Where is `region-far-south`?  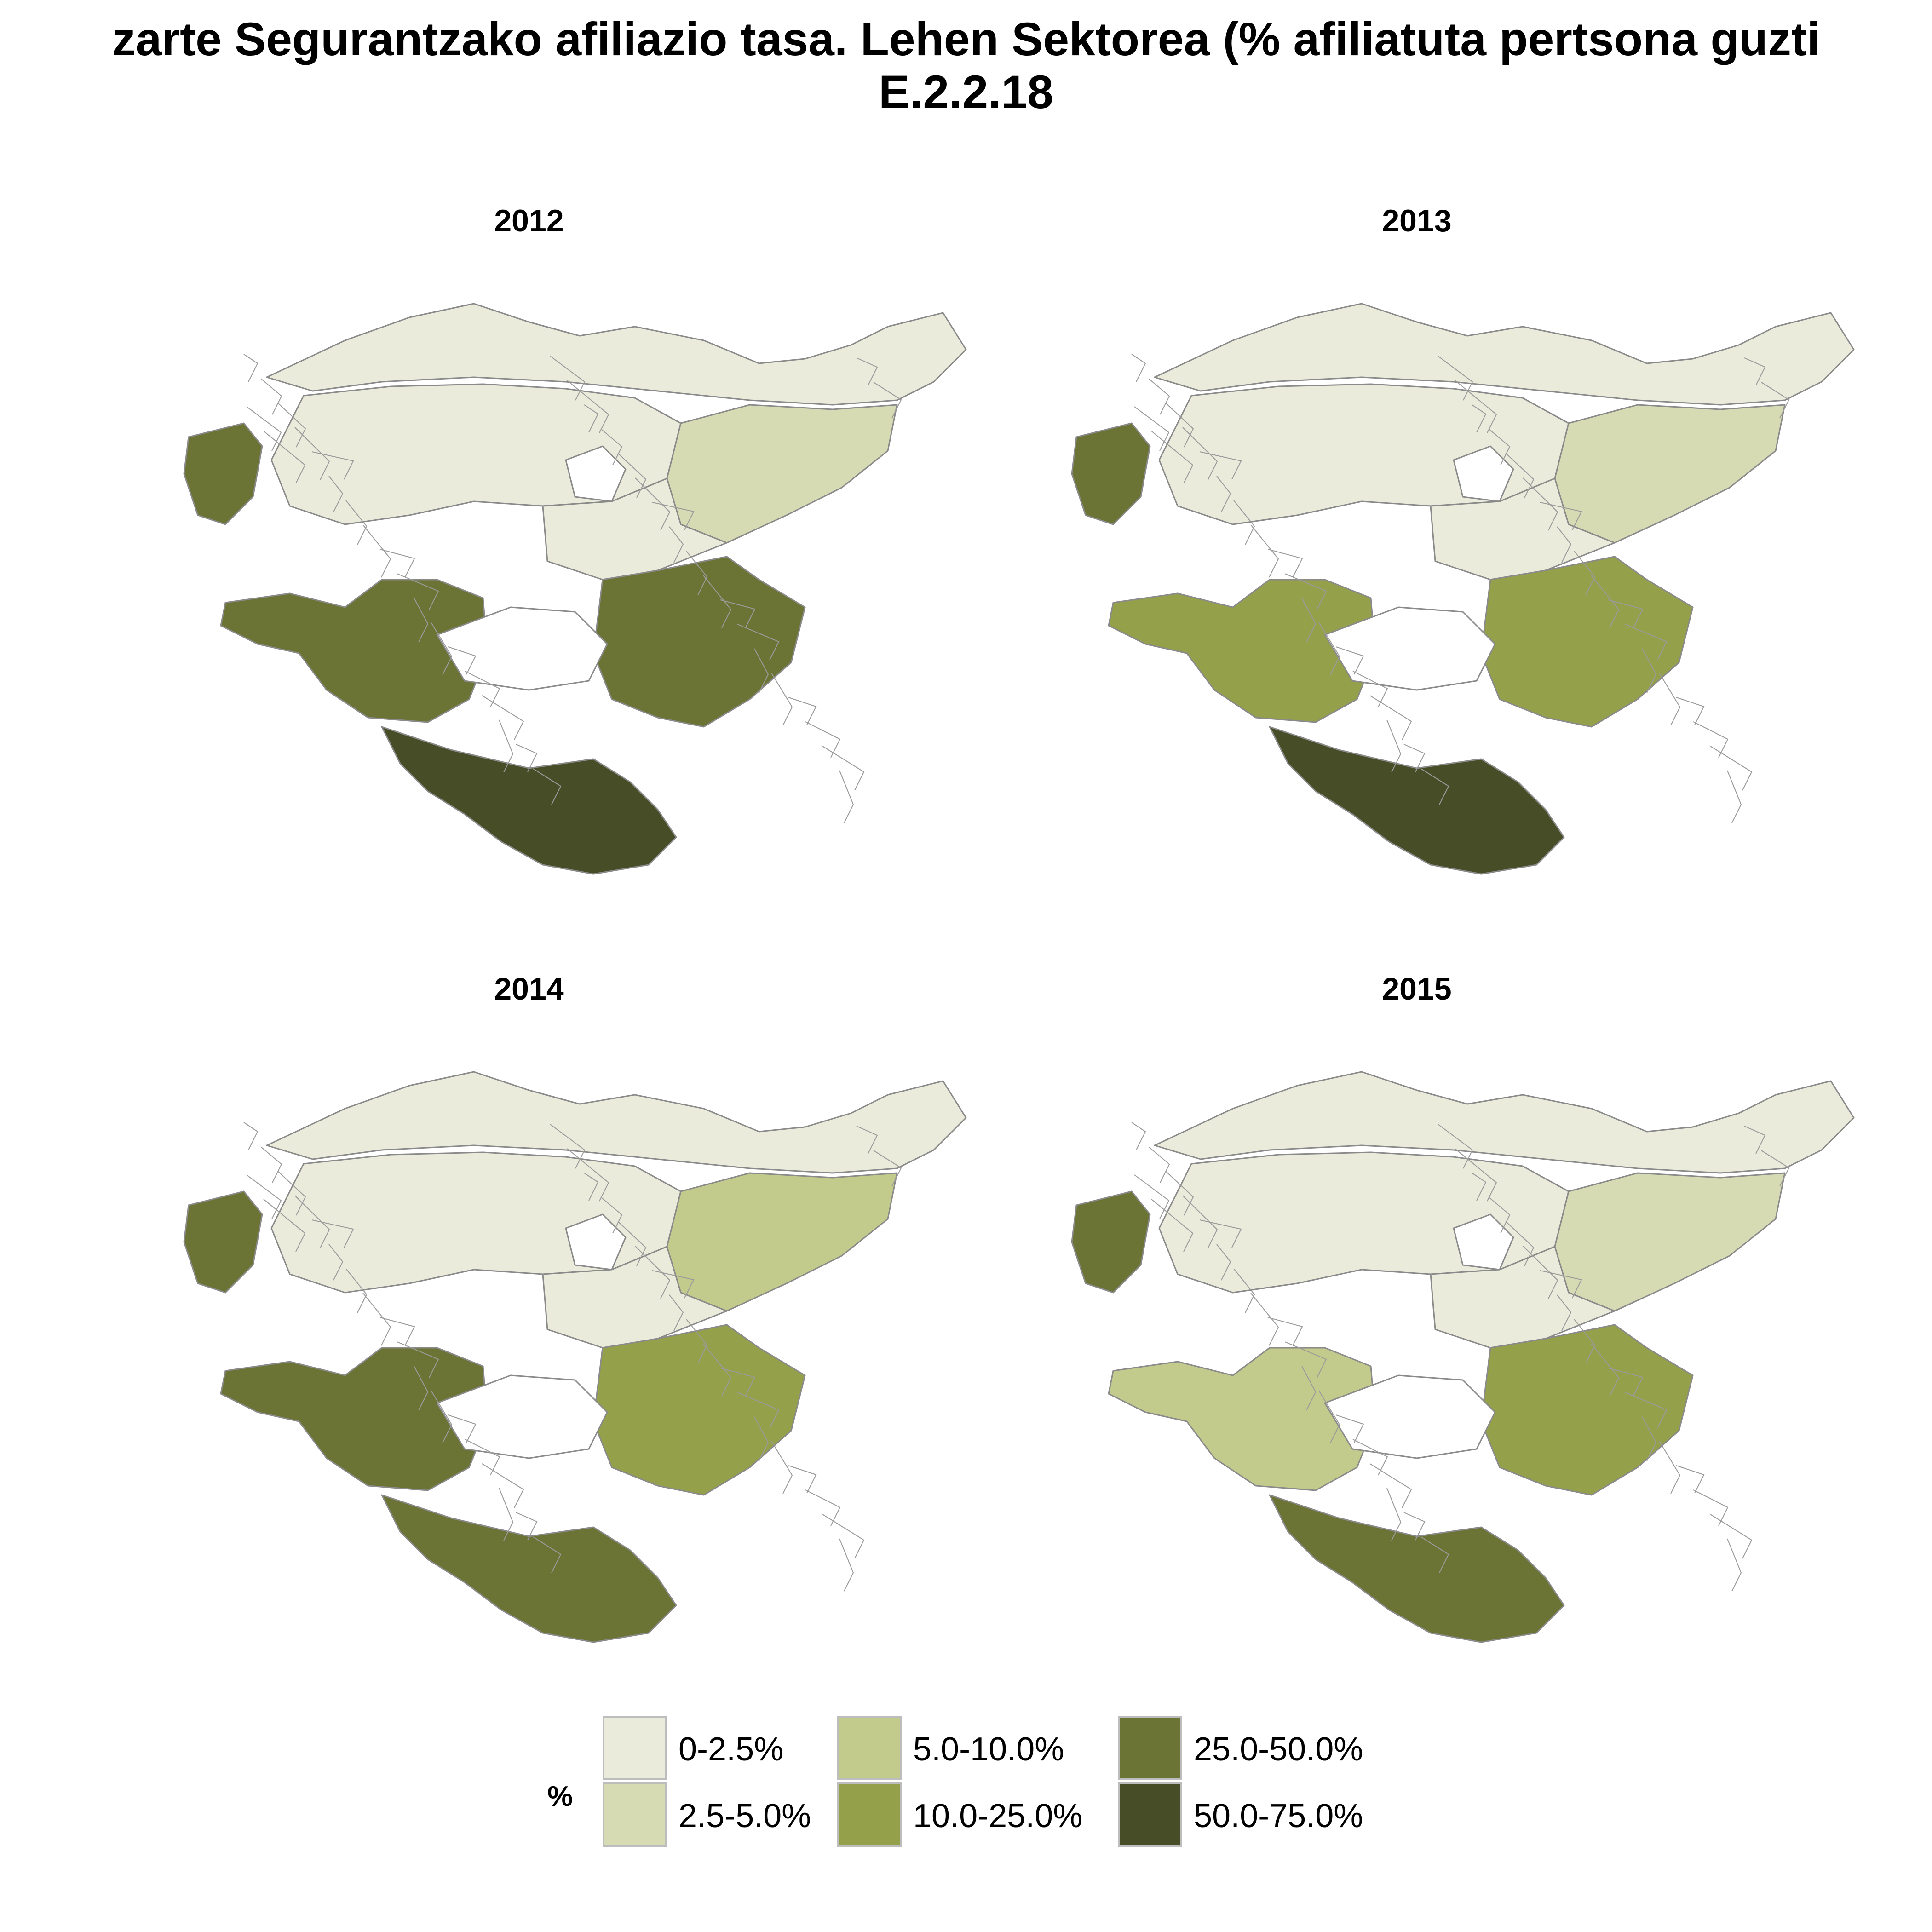 region-far-south is located at coordinates (1417, 800).